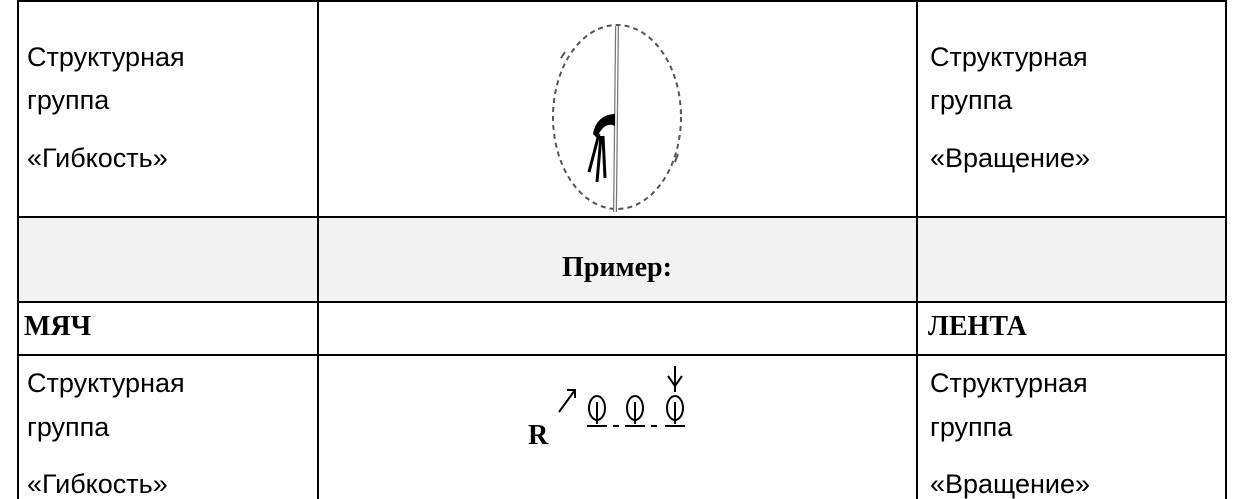 Image resolution: width=1243 pixels, height=499 pixels. I want to click on apparatus-label: МЯЧ, so click(58, 326).